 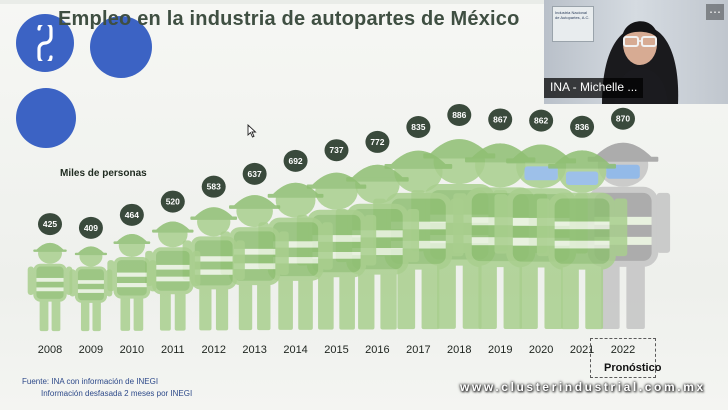 I want to click on value-label-2022: 870, so click(x=623, y=119).